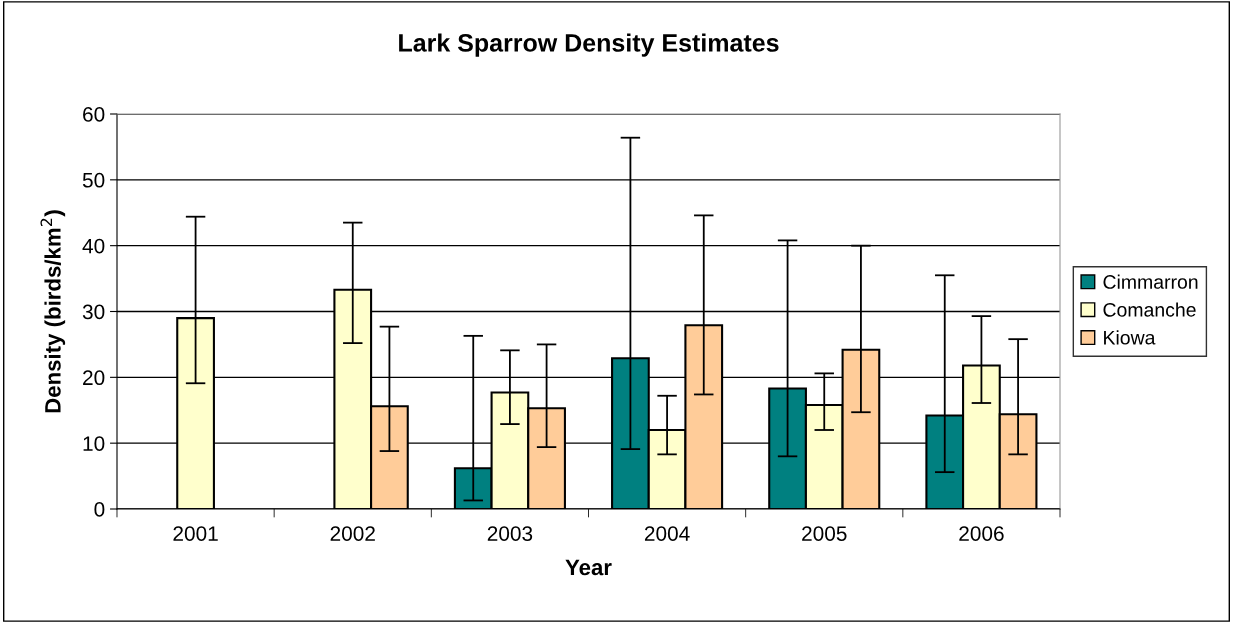  What do you see at coordinates (93, 246) in the screenshot?
I see `y-tick-label: 40` at bounding box center [93, 246].